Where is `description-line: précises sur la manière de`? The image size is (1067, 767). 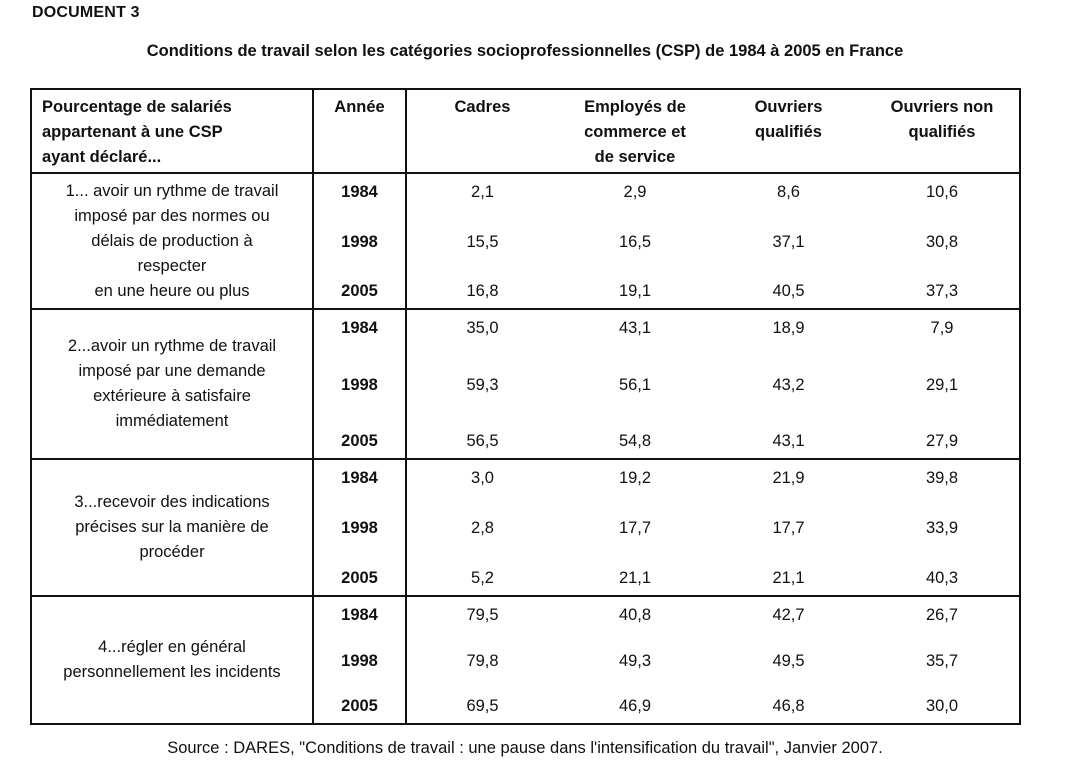
description-line: précises sur la manière de is located at coordinates (172, 527).